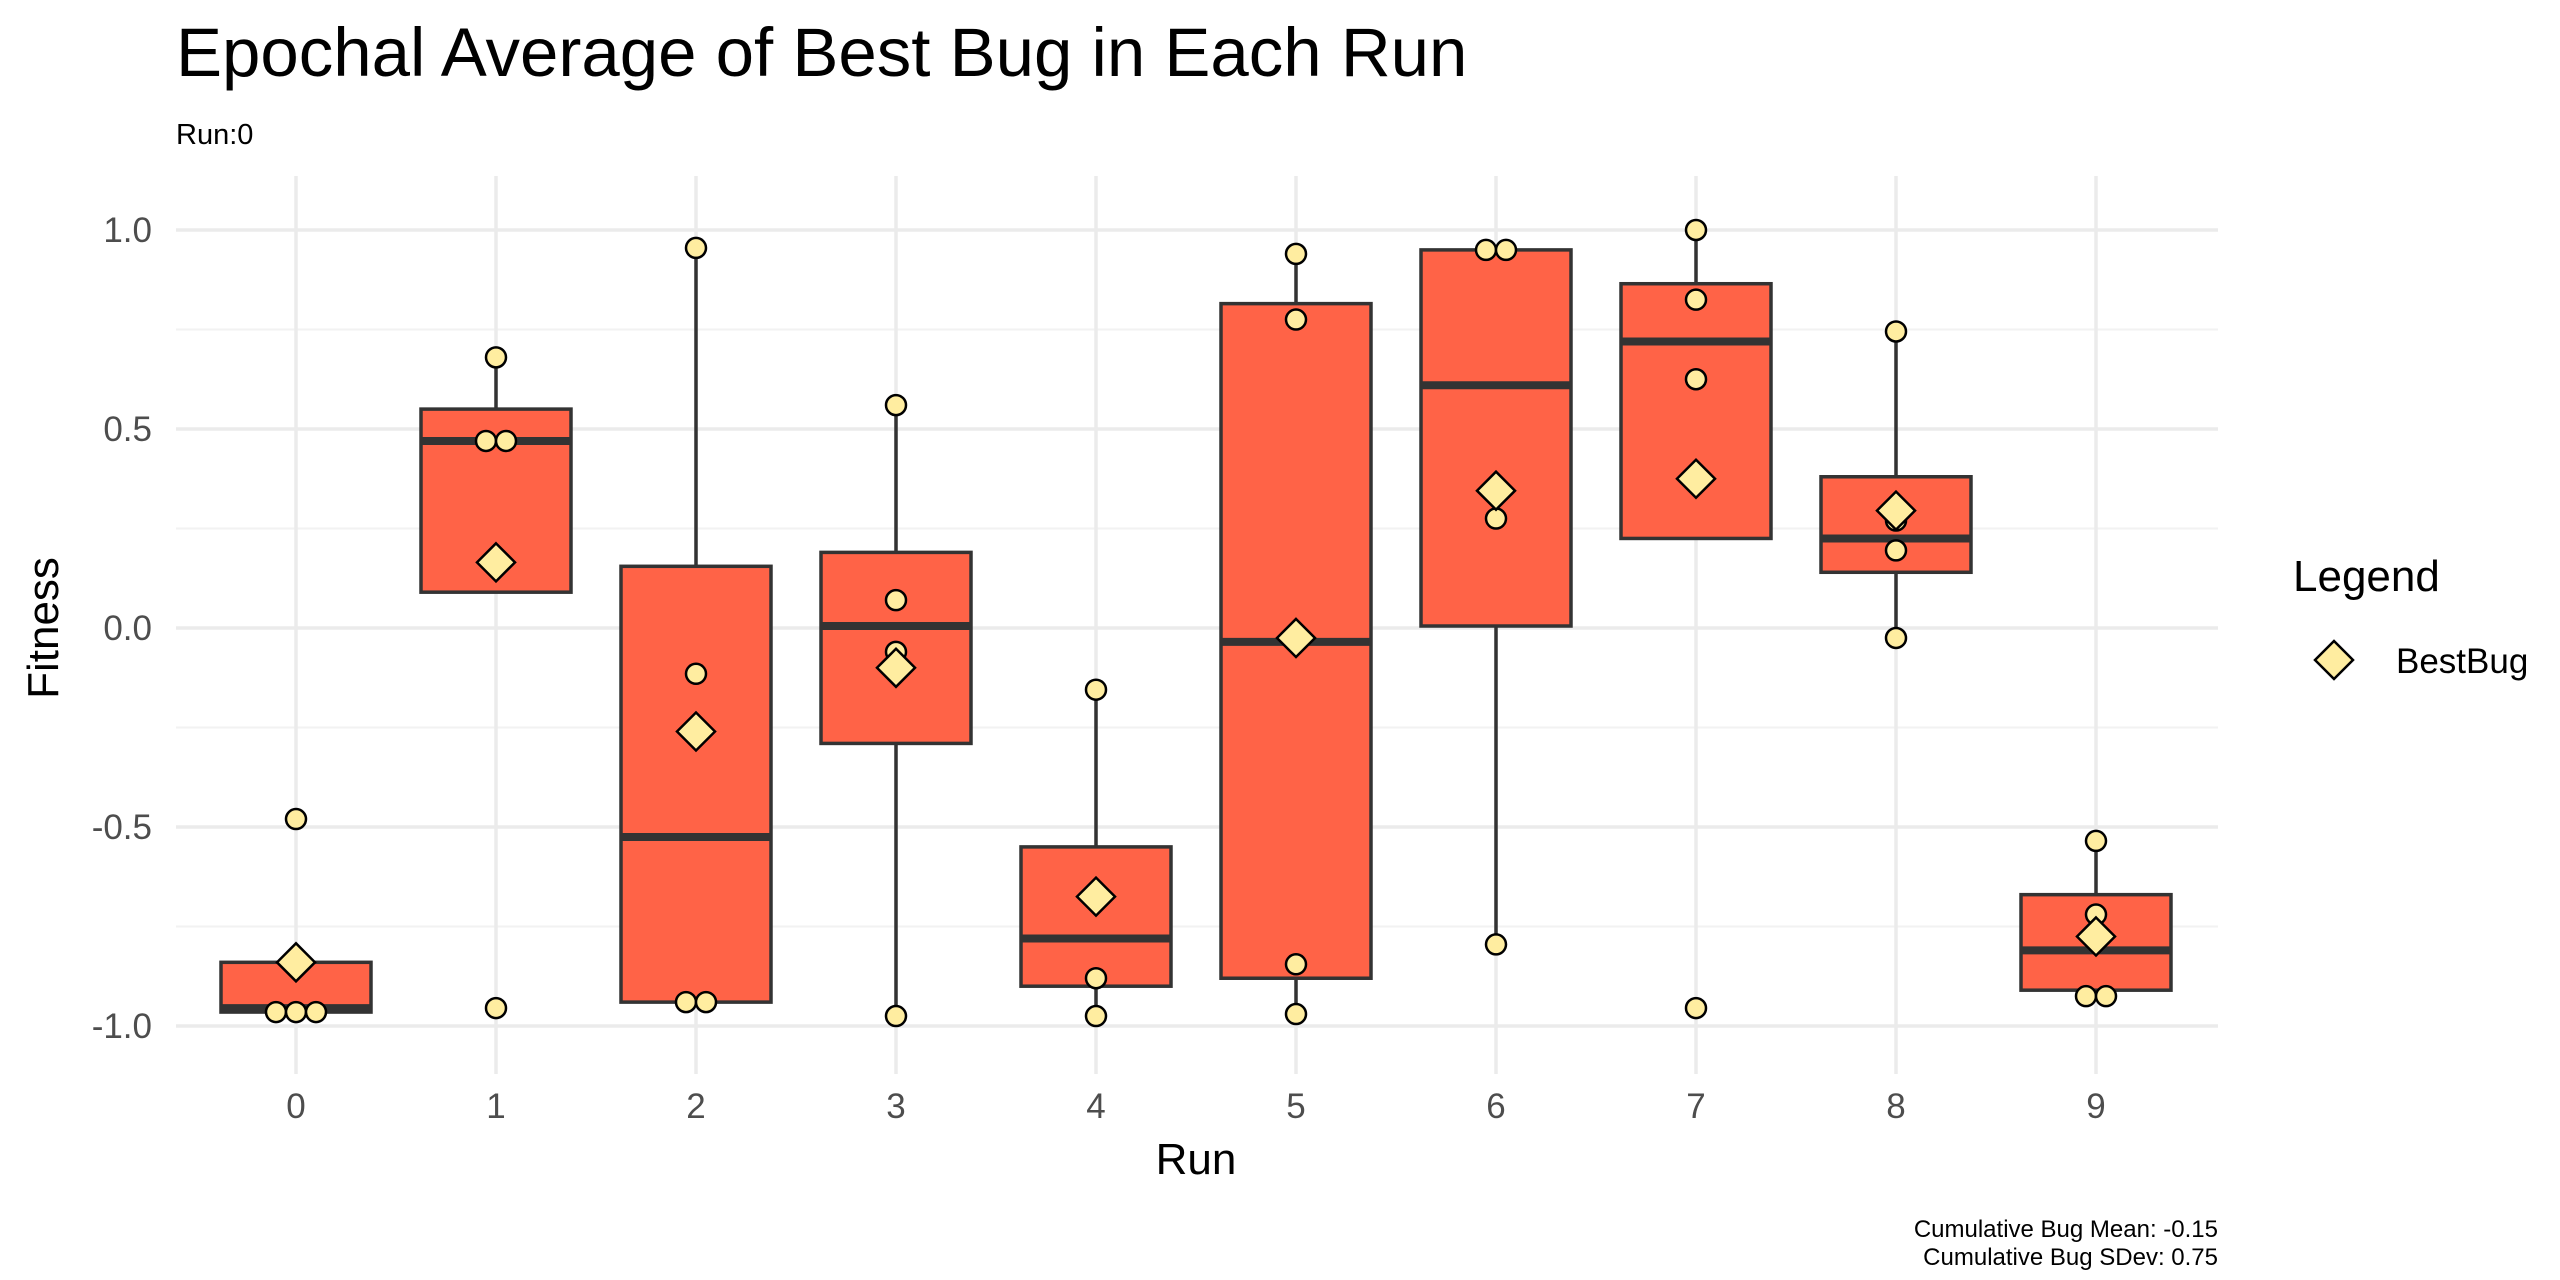 This screenshot has width=2560, height=1280. I want to click on x-tick-label: 6, so click(1495, 1106).